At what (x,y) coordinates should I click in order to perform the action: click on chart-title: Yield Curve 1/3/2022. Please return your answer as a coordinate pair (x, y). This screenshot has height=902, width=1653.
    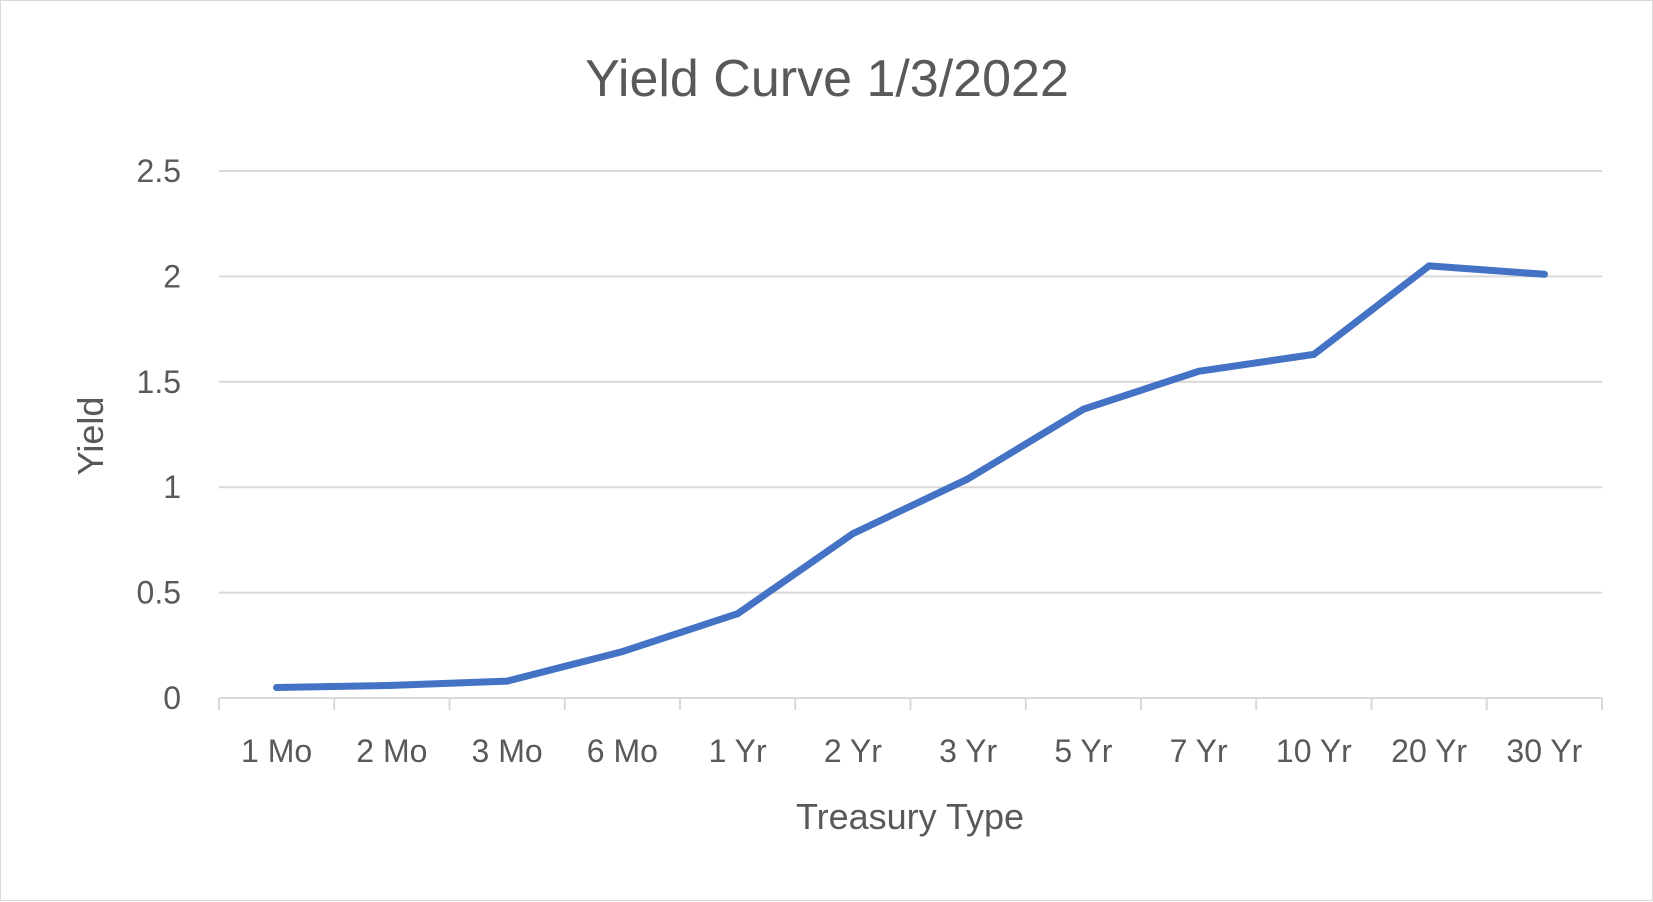
    Looking at the image, I should click on (827, 79).